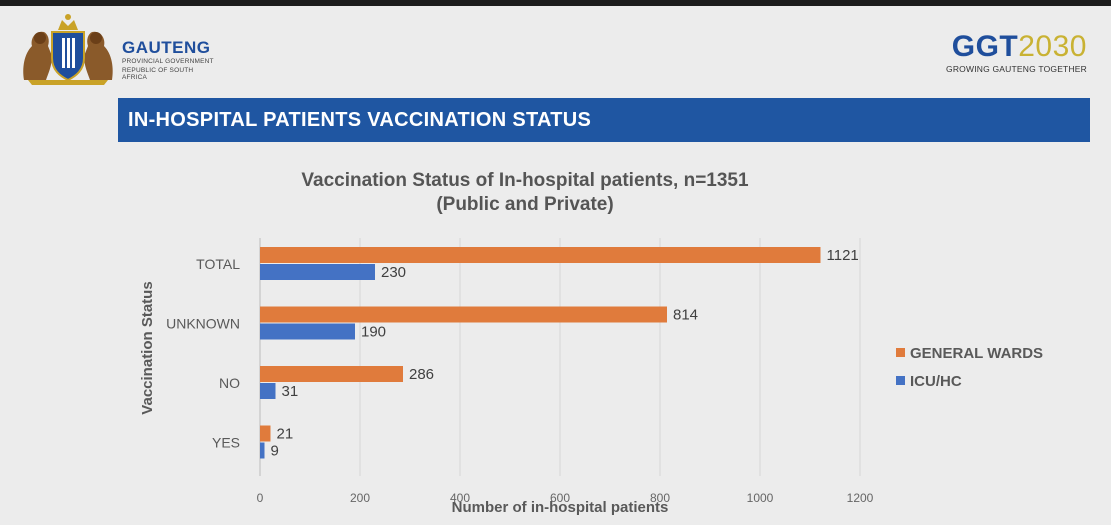 The width and height of the screenshot is (1111, 525). What do you see at coordinates (560, 507) in the screenshot?
I see `x-axis-label: Number of in-hospital patients` at bounding box center [560, 507].